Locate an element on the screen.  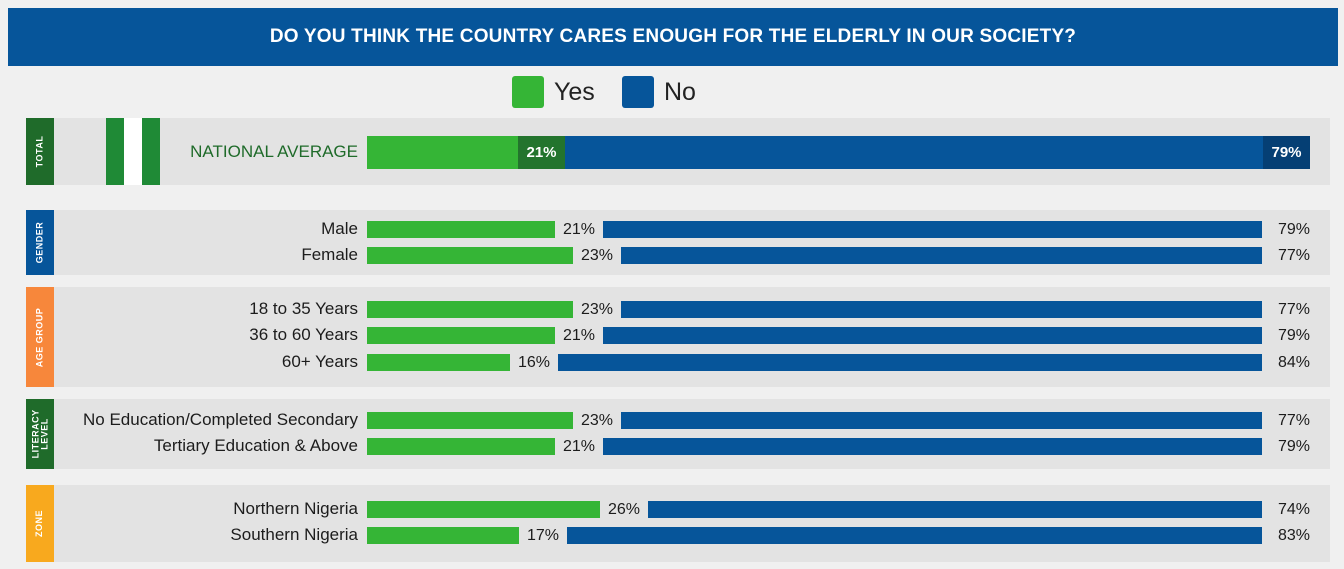
band-label-literacy-level: LITERACY LEVEL is located at coordinates (39, 434).